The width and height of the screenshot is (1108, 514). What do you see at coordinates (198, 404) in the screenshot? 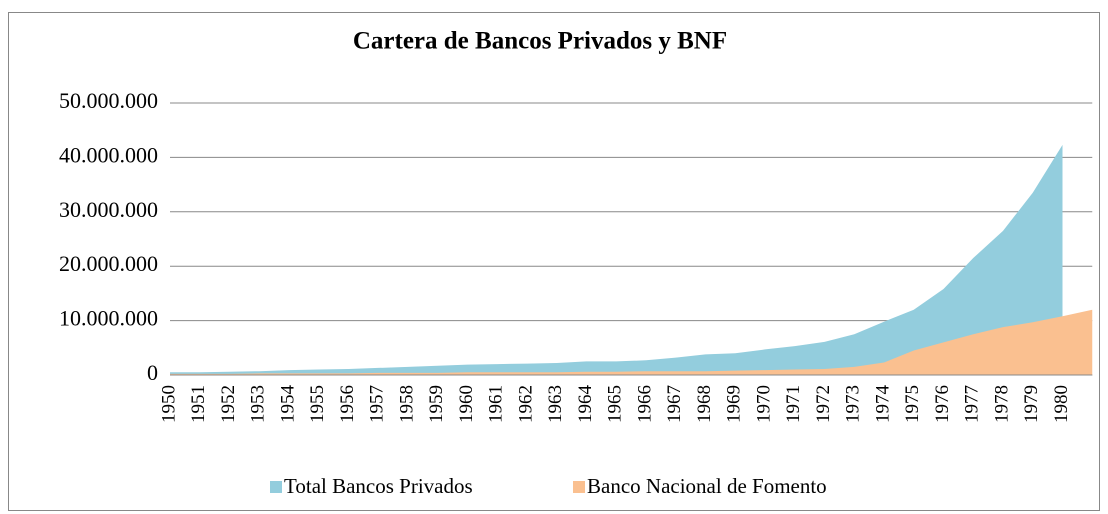
I see `x-tick-label: 1951` at bounding box center [198, 404].